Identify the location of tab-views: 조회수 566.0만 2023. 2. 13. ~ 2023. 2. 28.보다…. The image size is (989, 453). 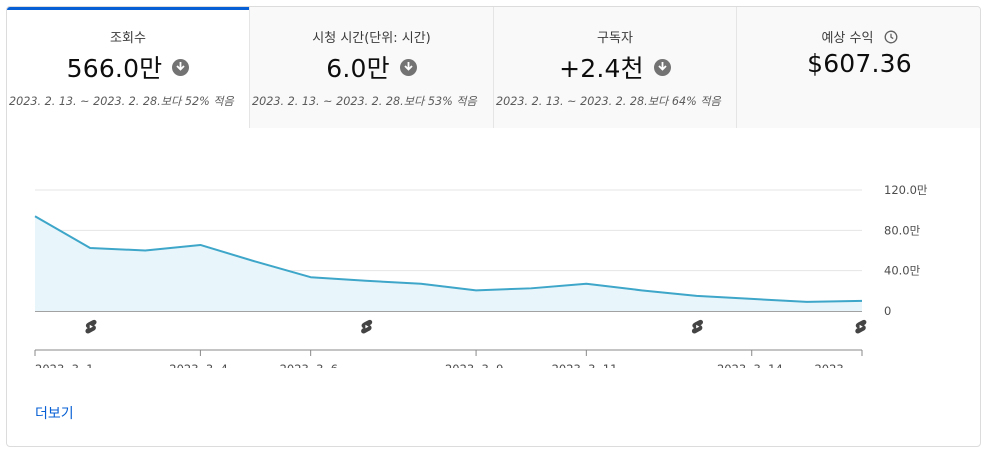
(128, 67).